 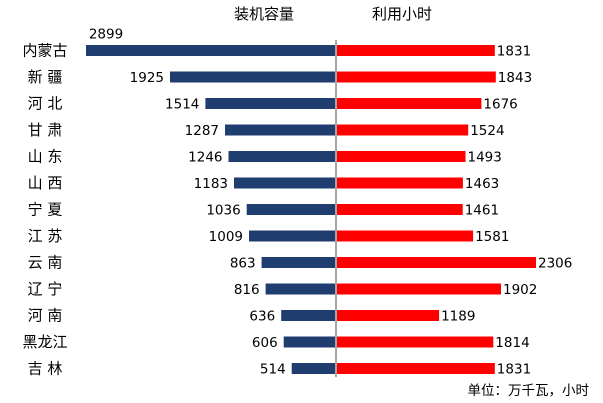 What do you see at coordinates (482, 211) in the screenshot?
I see `hours-value-label: 1461` at bounding box center [482, 211].